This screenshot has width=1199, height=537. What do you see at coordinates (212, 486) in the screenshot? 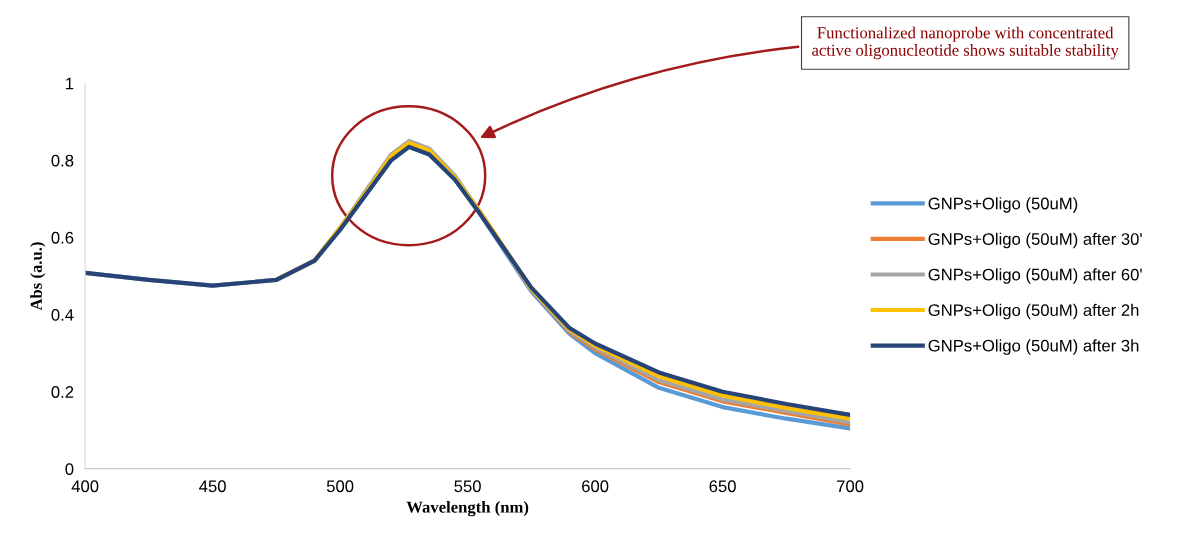
I see `x-tick-label: 450` at bounding box center [212, 486].